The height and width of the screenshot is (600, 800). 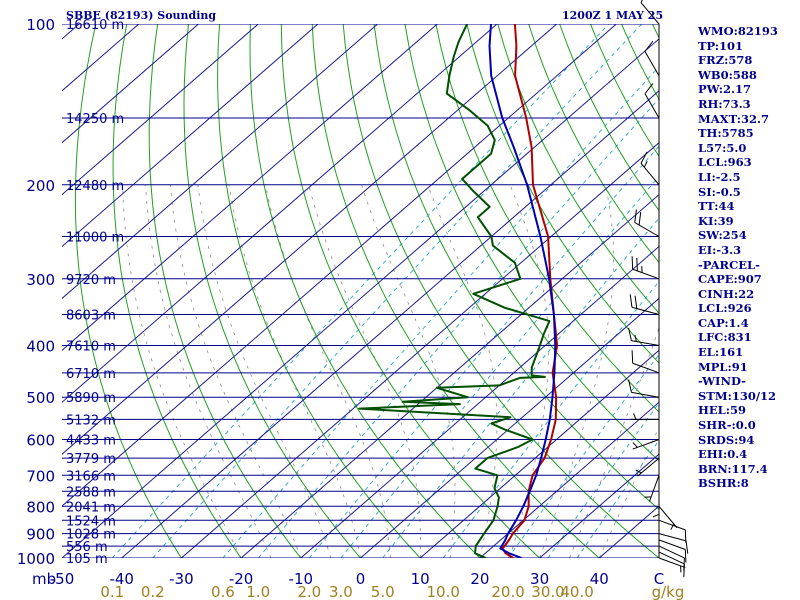 I want to click on index-item: BRN:117.4, so click(x=733, y=468).